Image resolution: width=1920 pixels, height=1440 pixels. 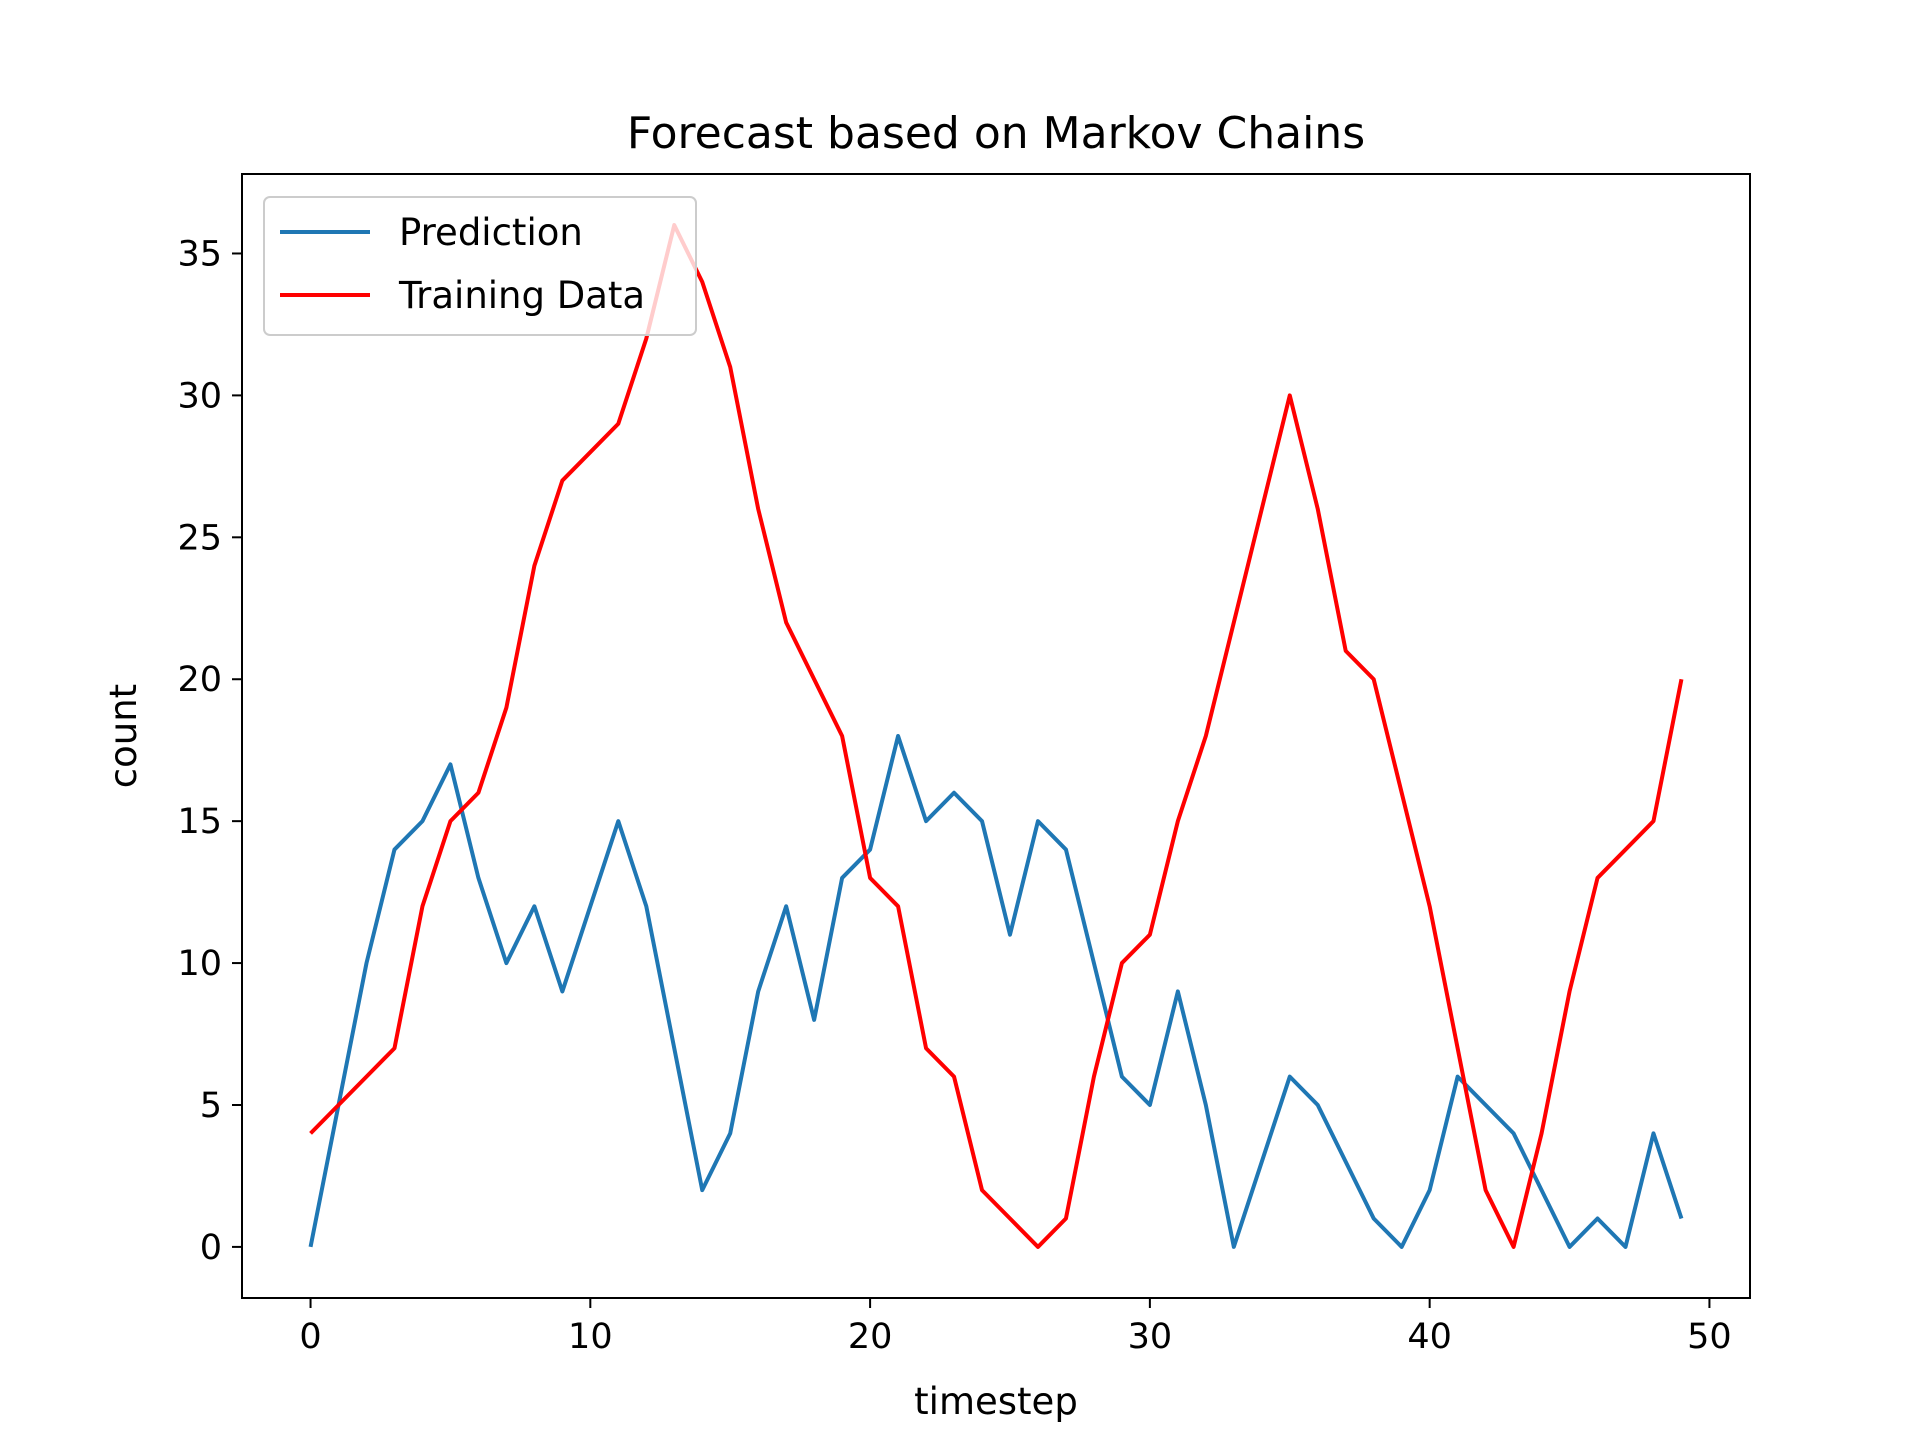 I want to click on legend-box, so click(x=480, y=266).